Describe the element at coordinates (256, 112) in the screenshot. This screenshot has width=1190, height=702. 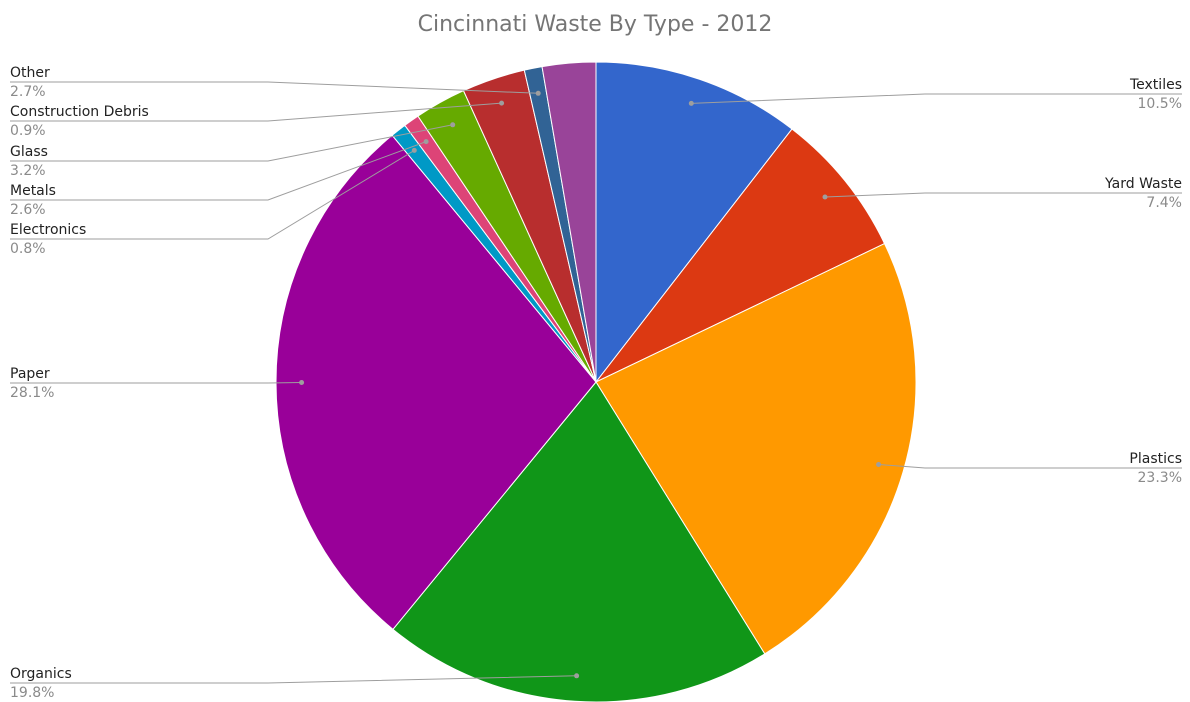
I see `leader-line-construction-debris` at that location.